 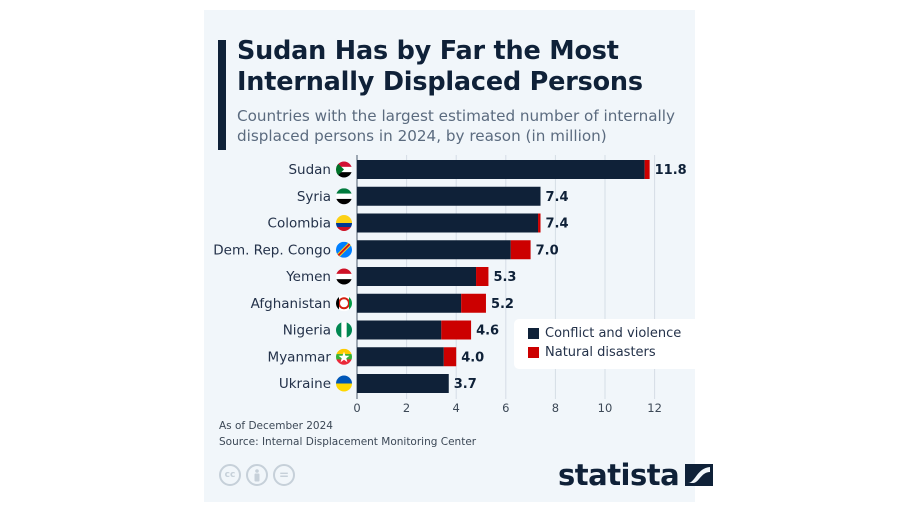 What do you see at coordinates (344, 383) in the screenshot?
I see `ukraine-flag-icon` at bounding box center [344, 383].